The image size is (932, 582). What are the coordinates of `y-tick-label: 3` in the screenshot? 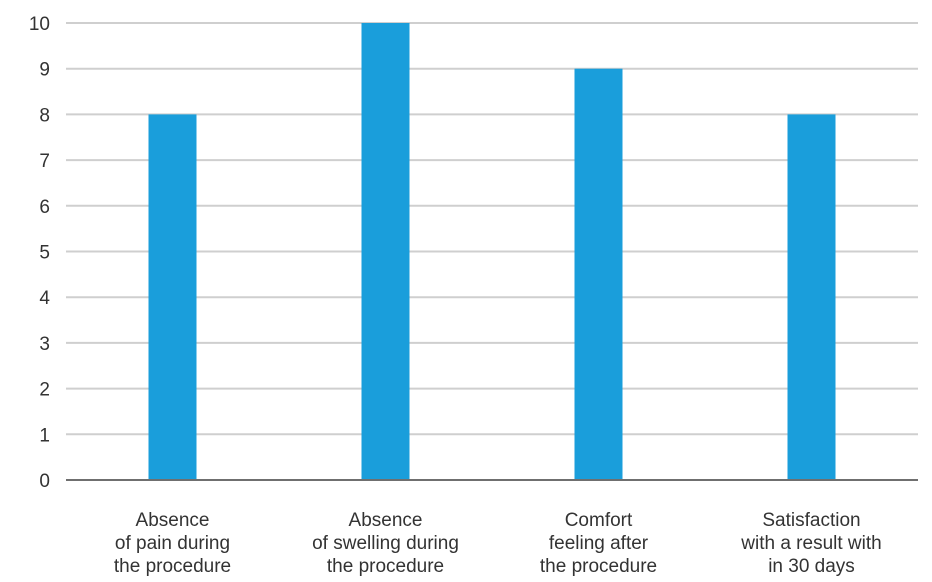 It's located at (44, 344).